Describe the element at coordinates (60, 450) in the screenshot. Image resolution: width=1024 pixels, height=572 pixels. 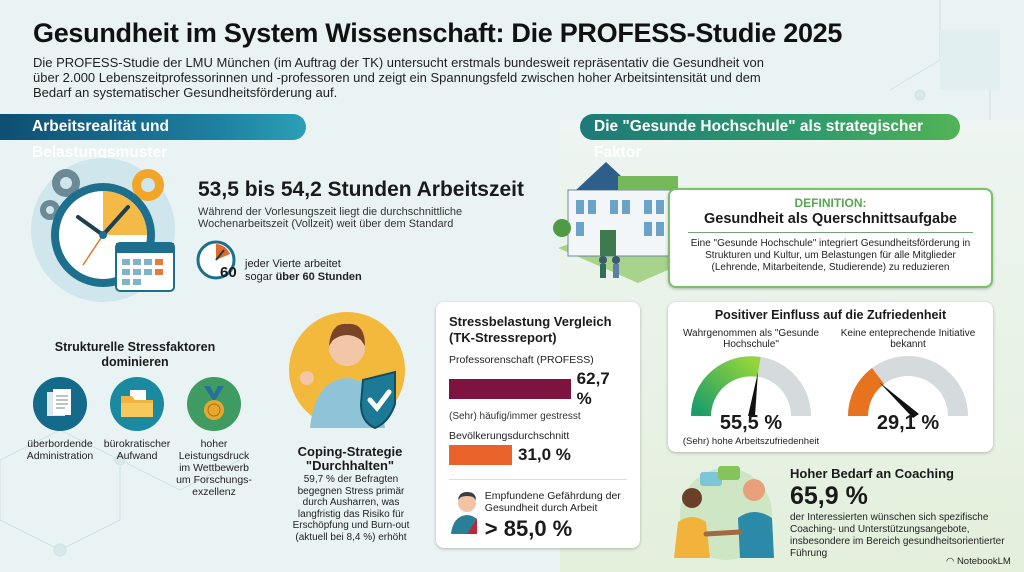
I see `factor-label-administration: überbordende Administration` at that location.